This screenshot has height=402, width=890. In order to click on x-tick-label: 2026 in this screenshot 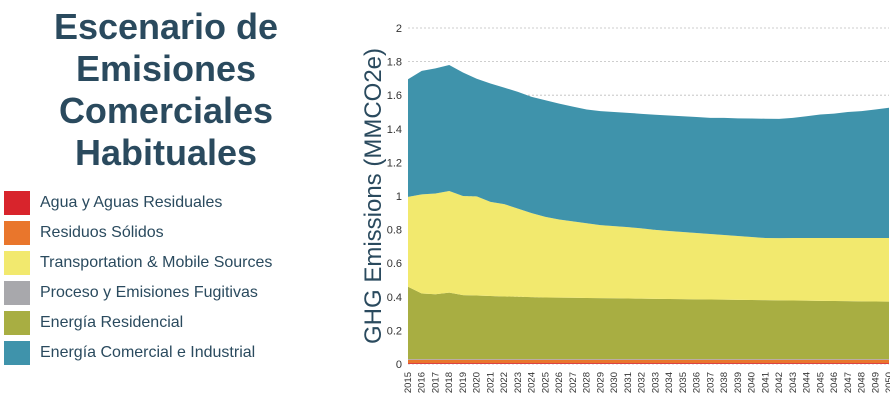, I will do `click(559, 382)`.